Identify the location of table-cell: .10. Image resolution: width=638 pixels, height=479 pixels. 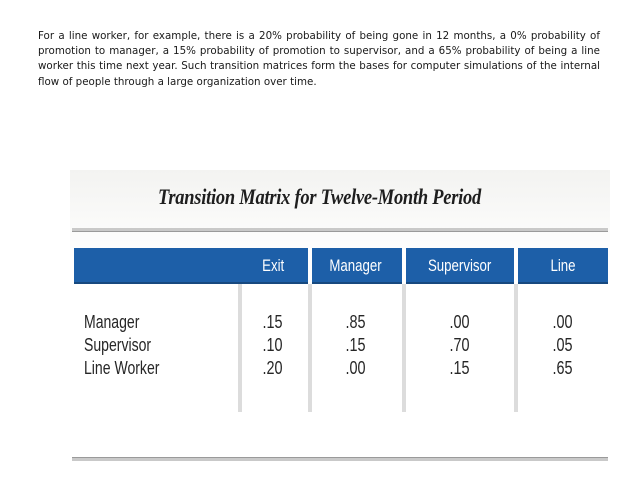
(273, 345).